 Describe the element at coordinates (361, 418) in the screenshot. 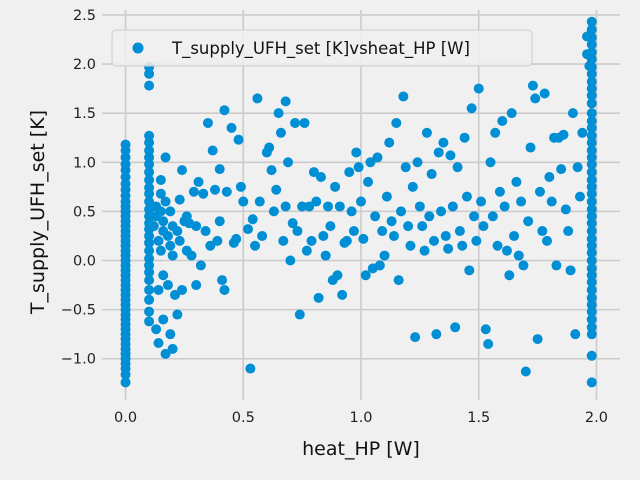

I see `x-axis-ticks: 0.0 0.5 1.0 1.5 2.0` at that location.